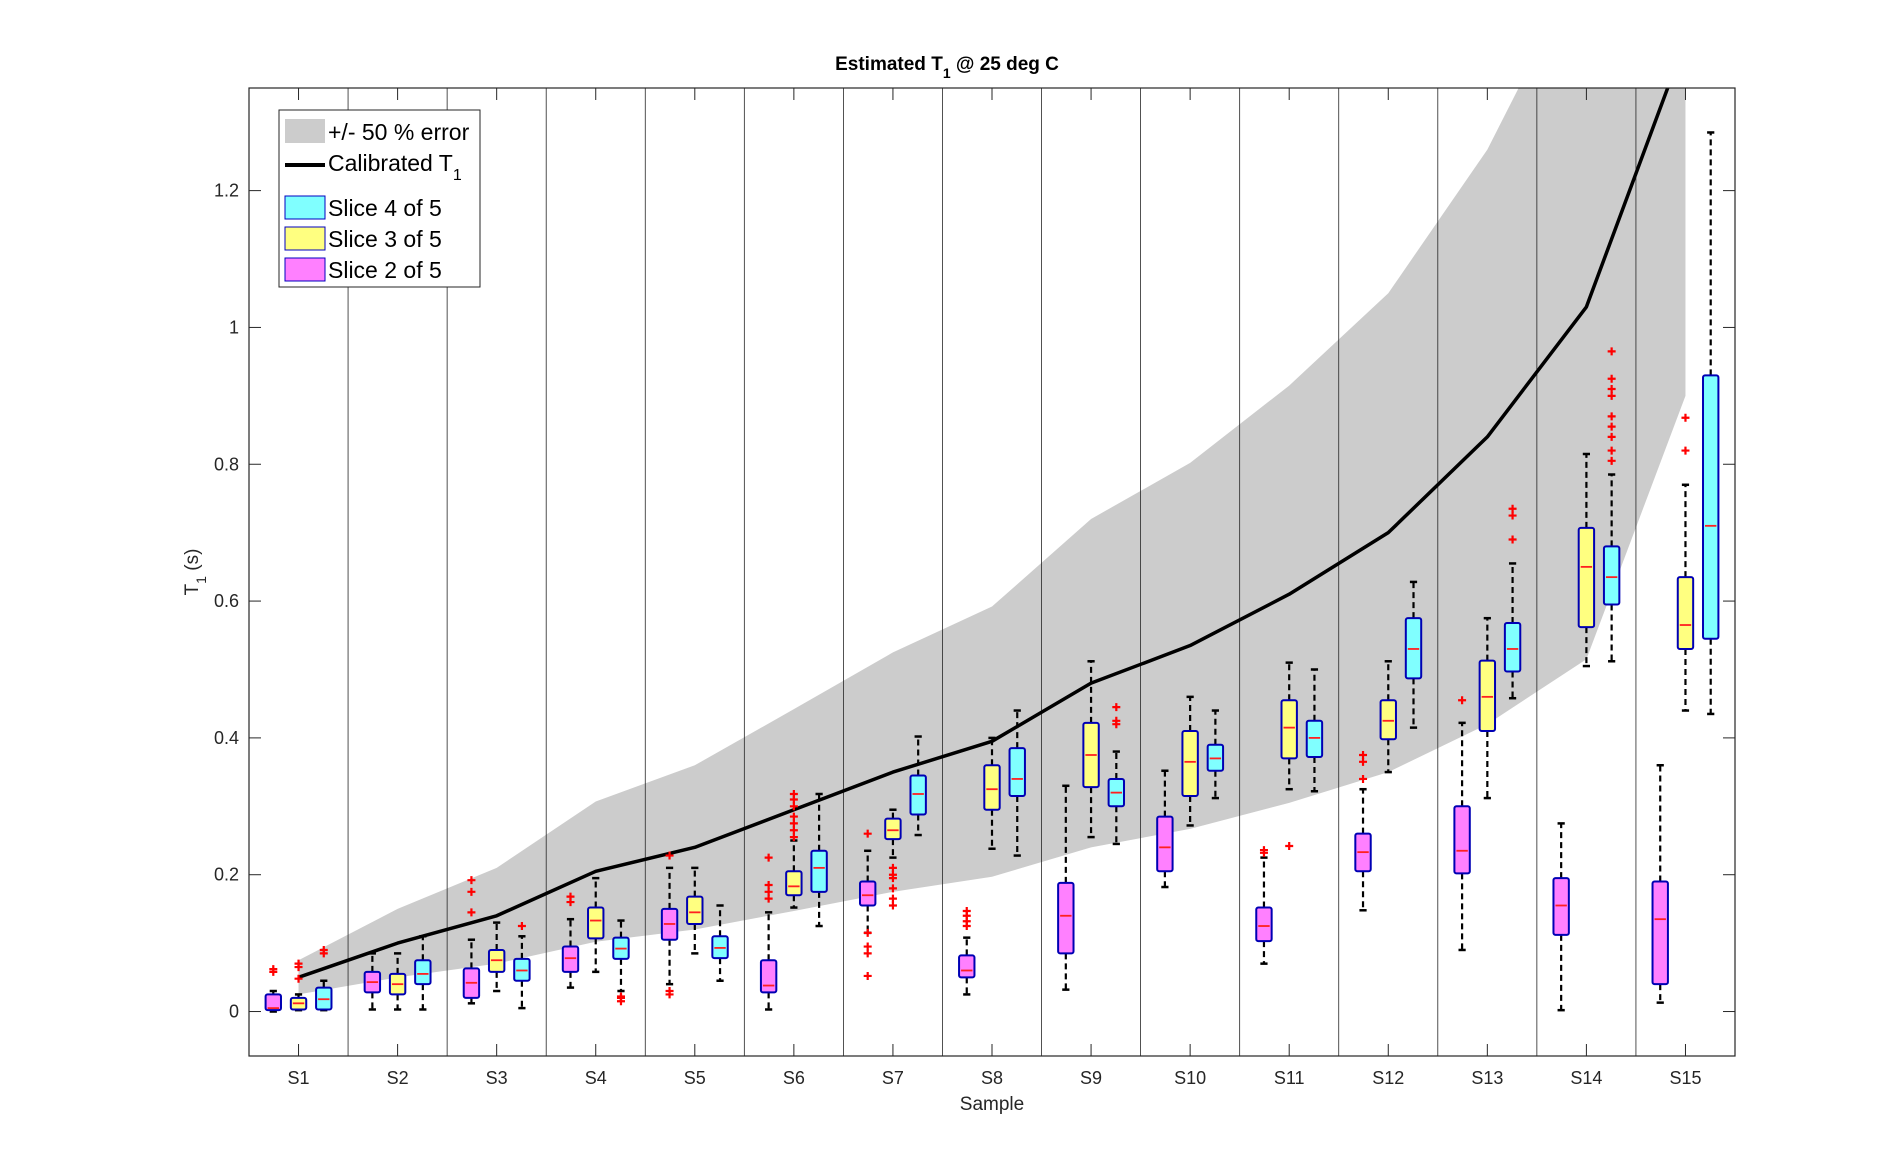 The image size is (1895, 1175). I want to click on x-tick-label: S8, so click(992, 1078).